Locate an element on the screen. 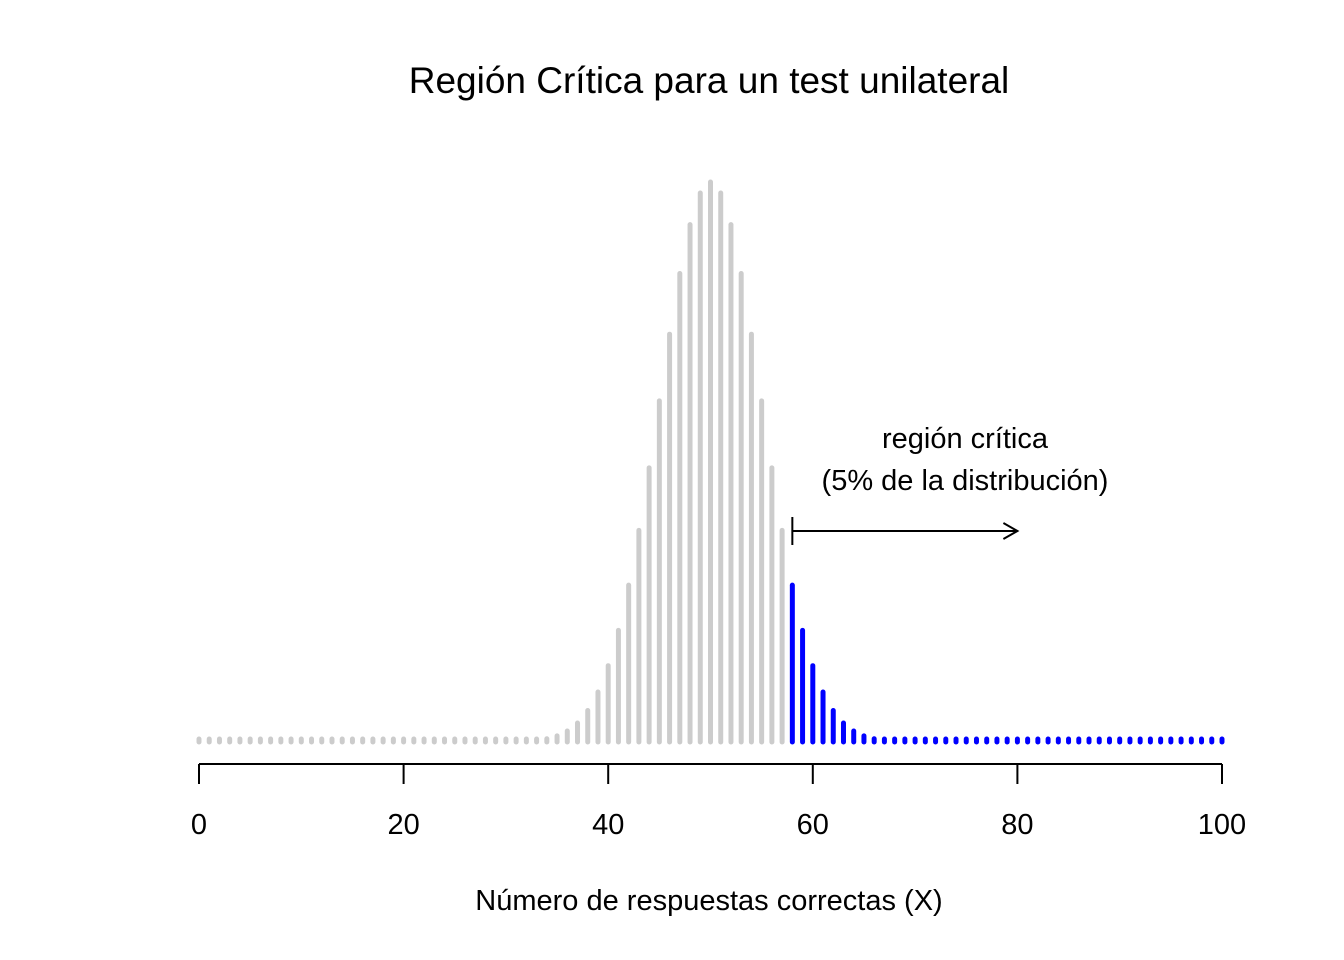 The width and height of the screenshot is (1344, 960). chart-title: Región Crítica para un test unilateral is located at coordinates (709, 80).